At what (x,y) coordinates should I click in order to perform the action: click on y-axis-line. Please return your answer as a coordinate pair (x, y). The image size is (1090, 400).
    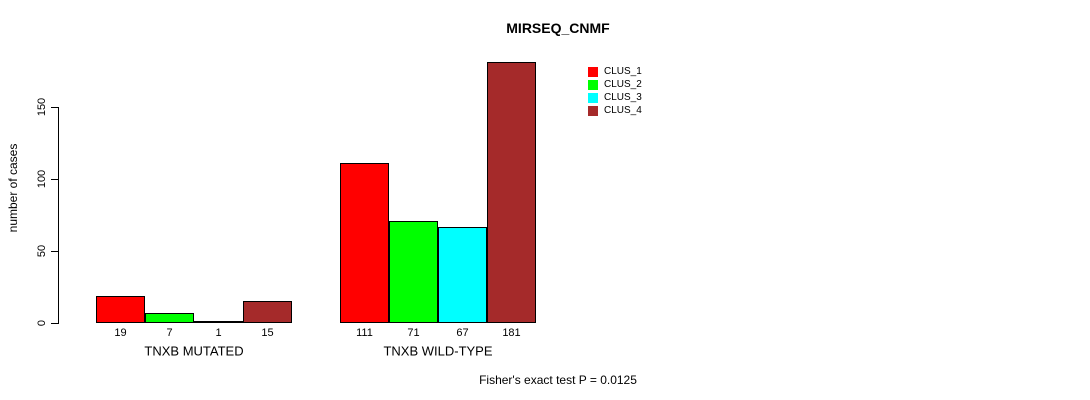
    Looking at the image, I should click on (58, 215).